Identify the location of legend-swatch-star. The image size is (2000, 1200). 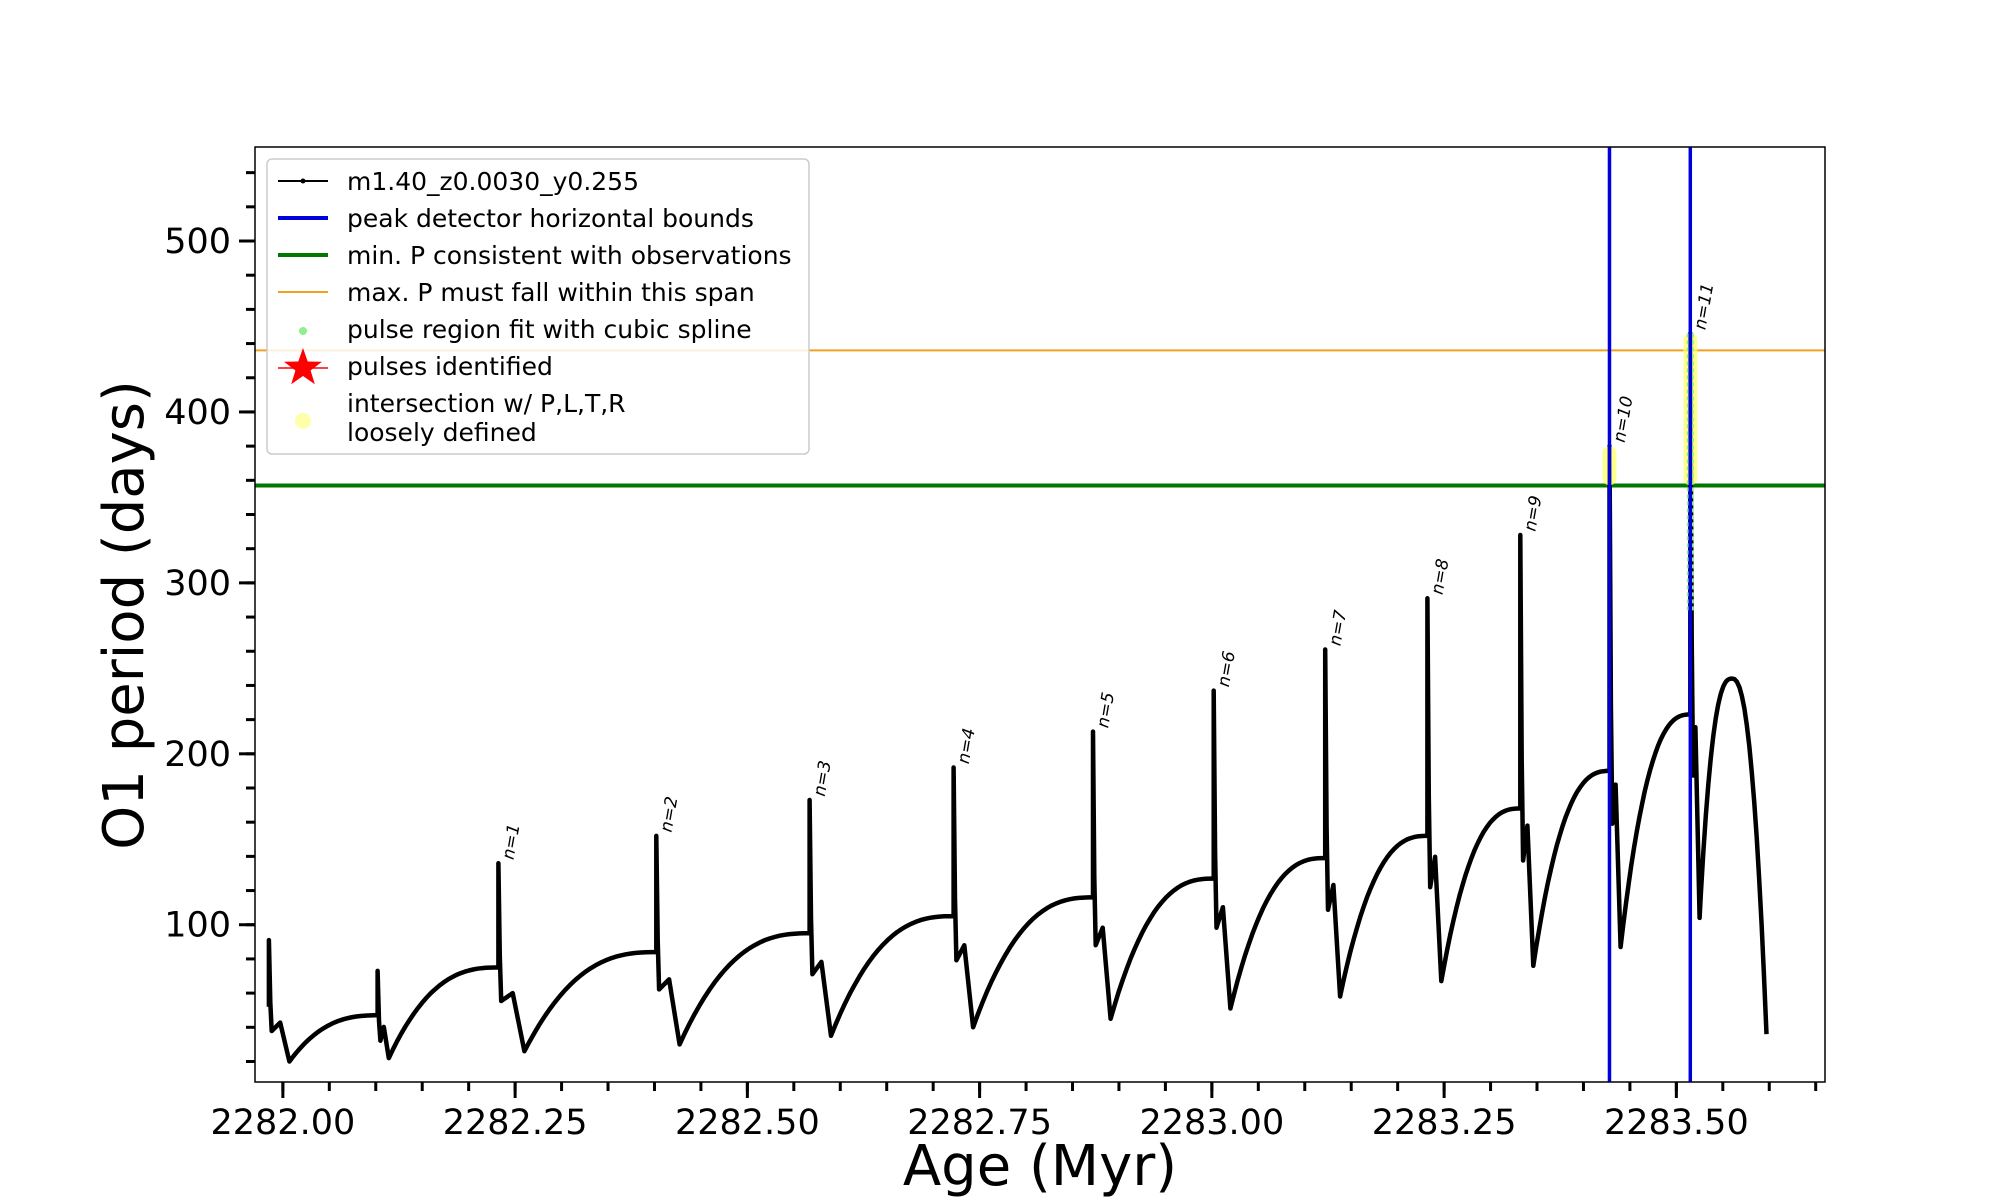
(303, 366).